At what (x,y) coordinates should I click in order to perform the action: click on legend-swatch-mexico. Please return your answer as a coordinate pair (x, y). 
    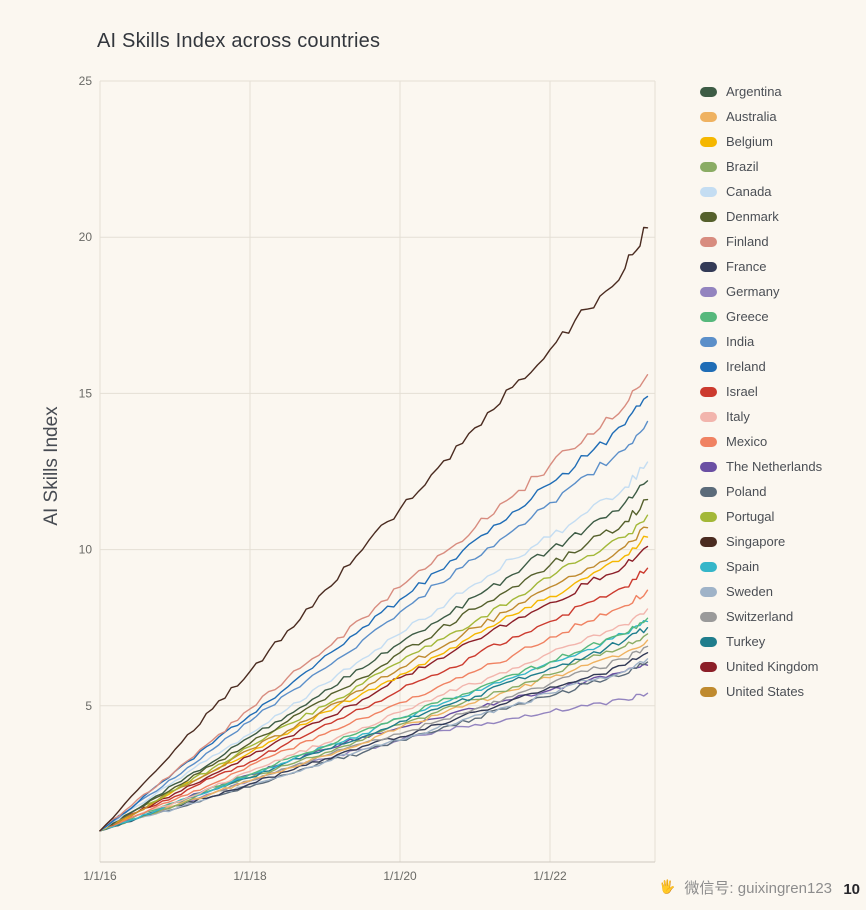
    Looking at the image, I should click on (708, 441).